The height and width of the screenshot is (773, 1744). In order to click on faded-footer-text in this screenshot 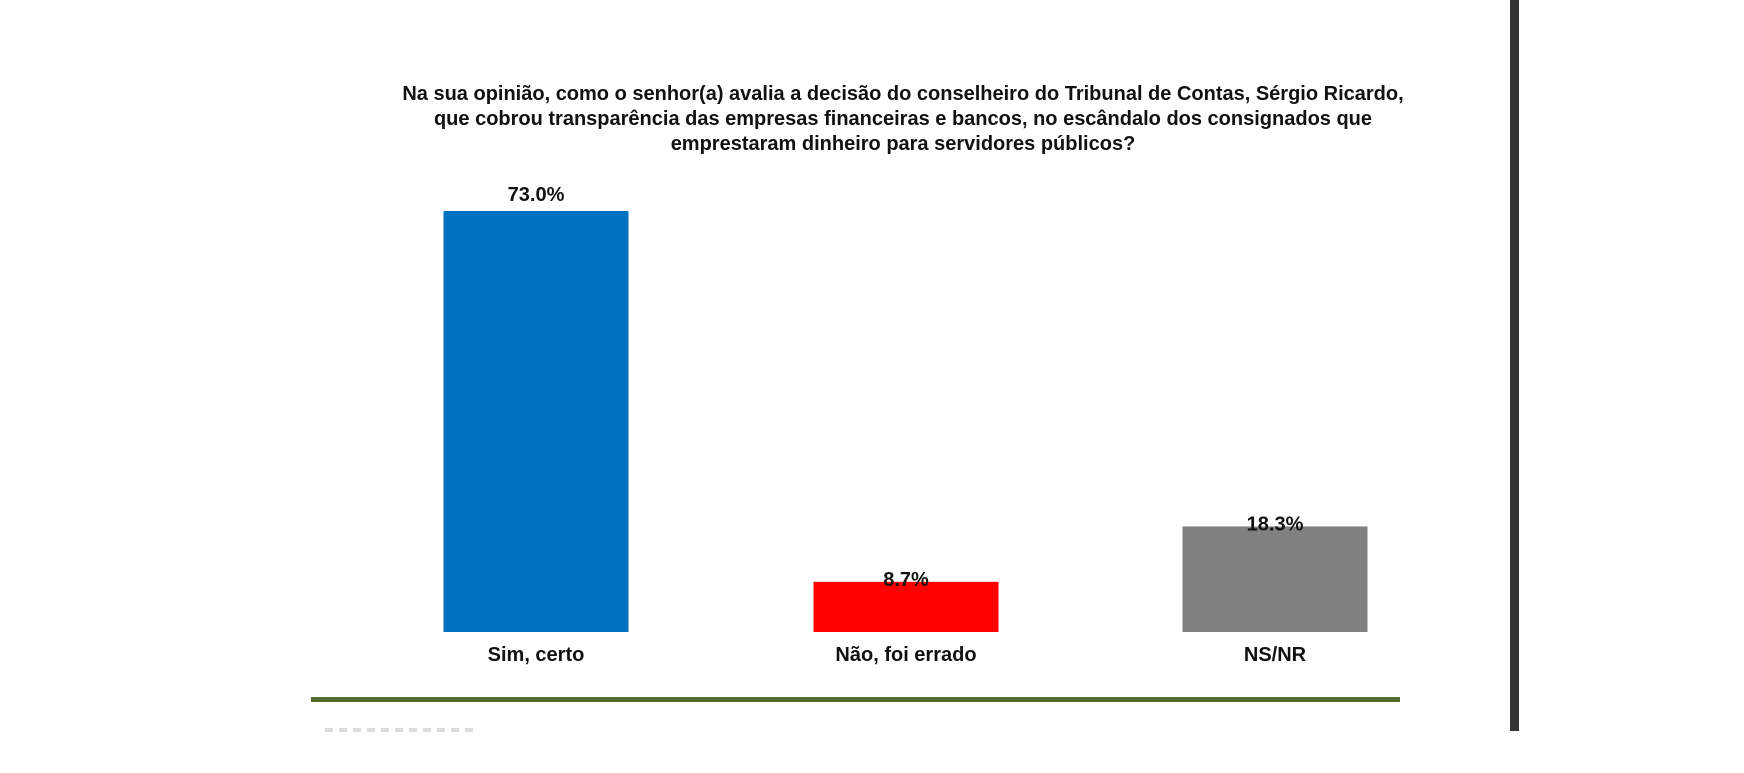, I will do `click(400, 730)`.